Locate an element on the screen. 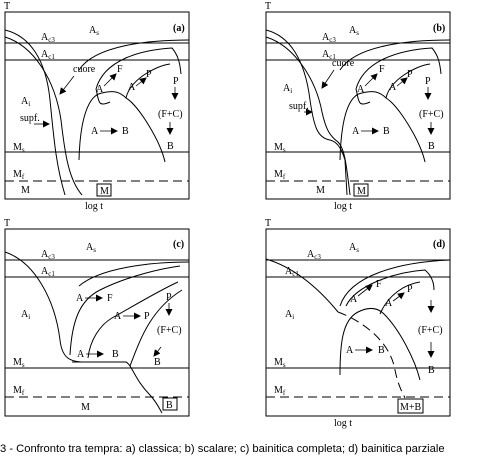  result-box-label: M+B is located at coordinates (411, 407).